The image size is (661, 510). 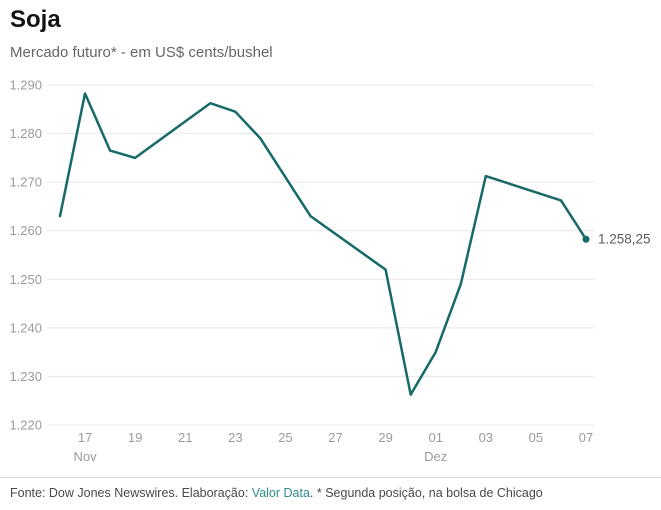 I want to click on y-tick-label: 1.230, so click(x=25, y=376).